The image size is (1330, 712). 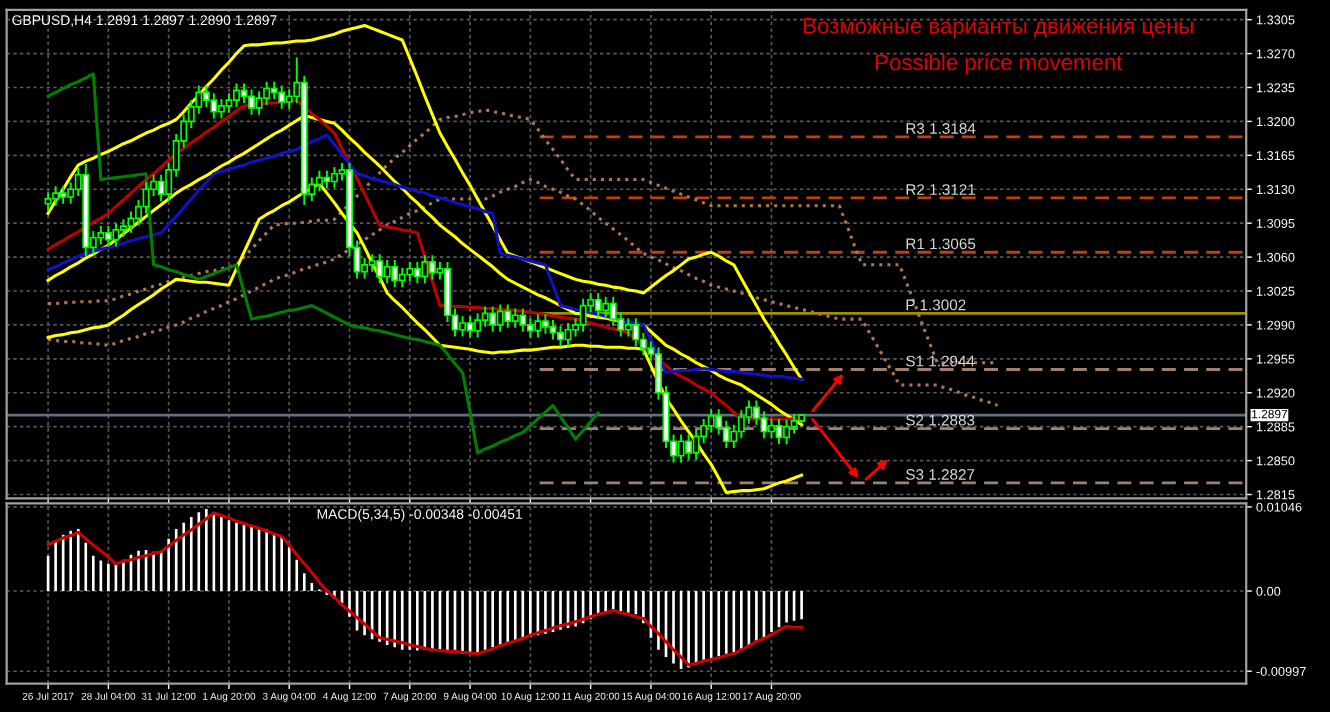 What do you see at coordinates (998, 28) in the screenshot?
I see `annotation: Возможные варианты движения цены` at bounding box center [998, 28].